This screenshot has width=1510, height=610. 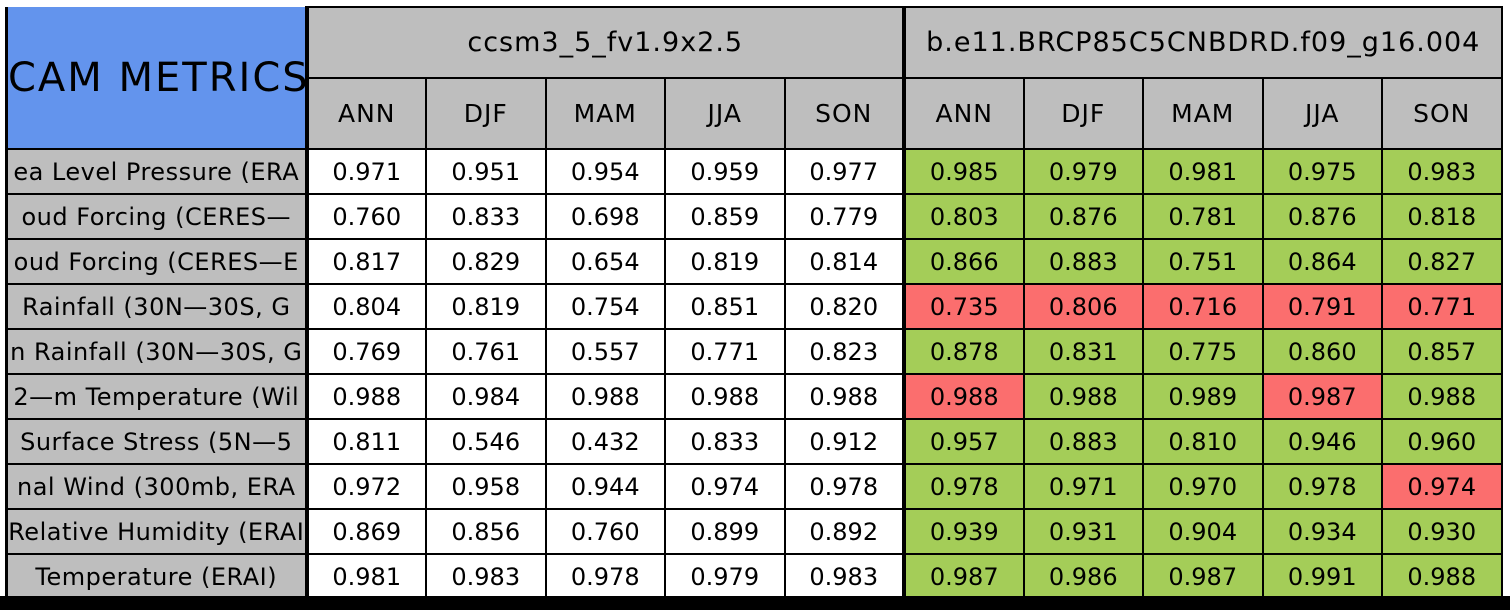 What do you see at coordinates (605, 261) in the screenshot?
I see `model1-value-cell: 0.654` at bounding box center [605, 261].